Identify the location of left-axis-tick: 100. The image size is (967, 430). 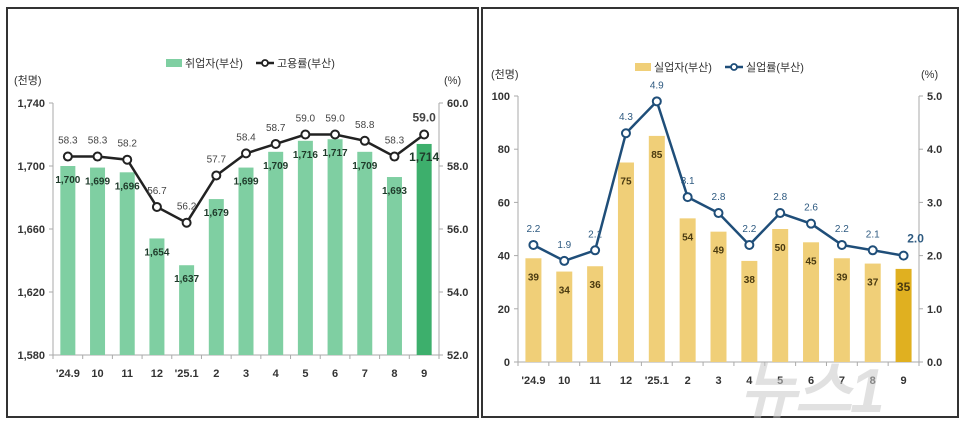
(501, 97).